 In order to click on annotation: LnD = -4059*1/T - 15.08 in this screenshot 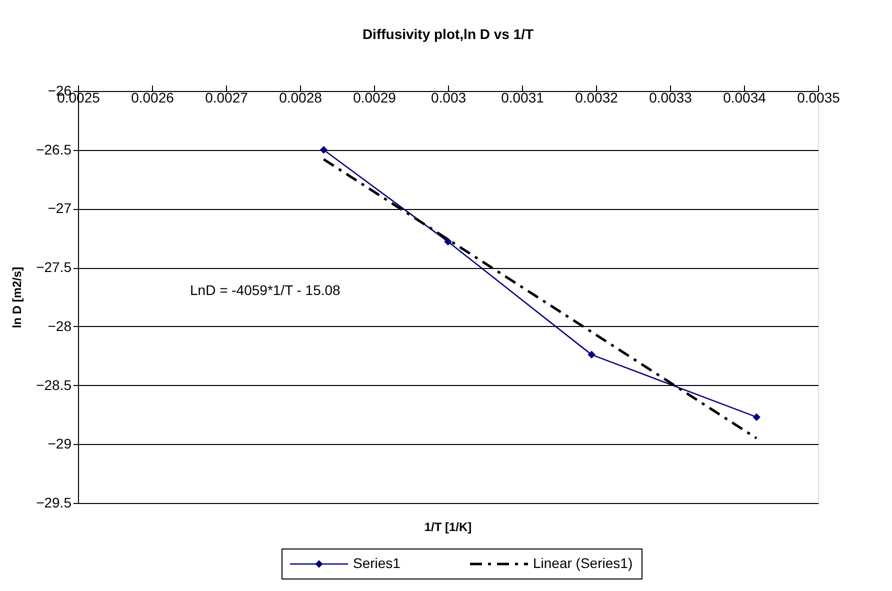, I will do `click(265, 290)`.